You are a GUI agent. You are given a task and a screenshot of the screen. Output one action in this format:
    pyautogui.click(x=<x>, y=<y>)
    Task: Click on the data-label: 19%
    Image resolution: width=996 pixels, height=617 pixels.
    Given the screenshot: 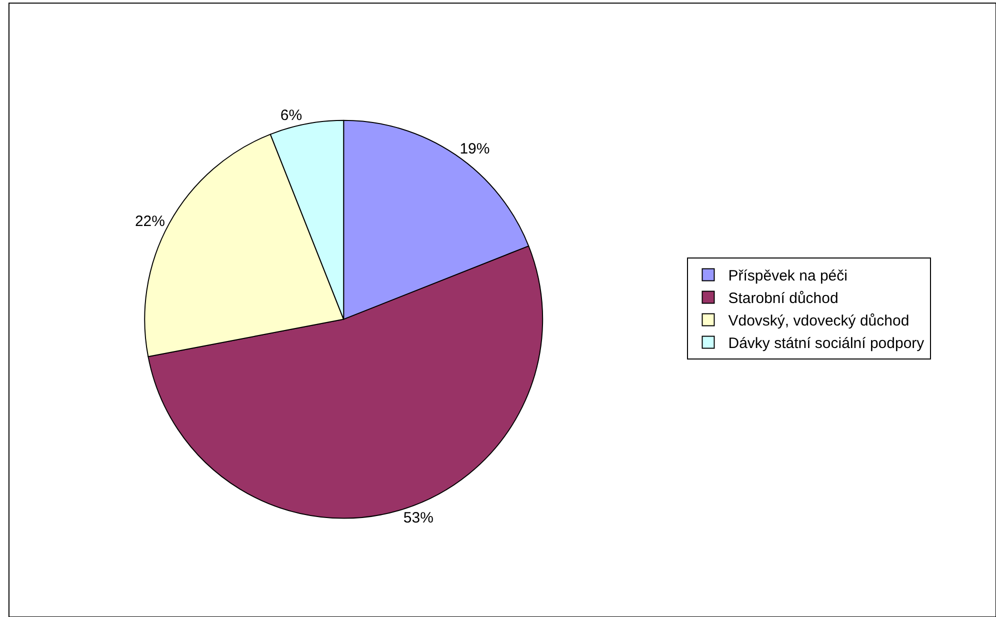 What is the action you would take?
    pyautogui.click(x=475, y=149)
    